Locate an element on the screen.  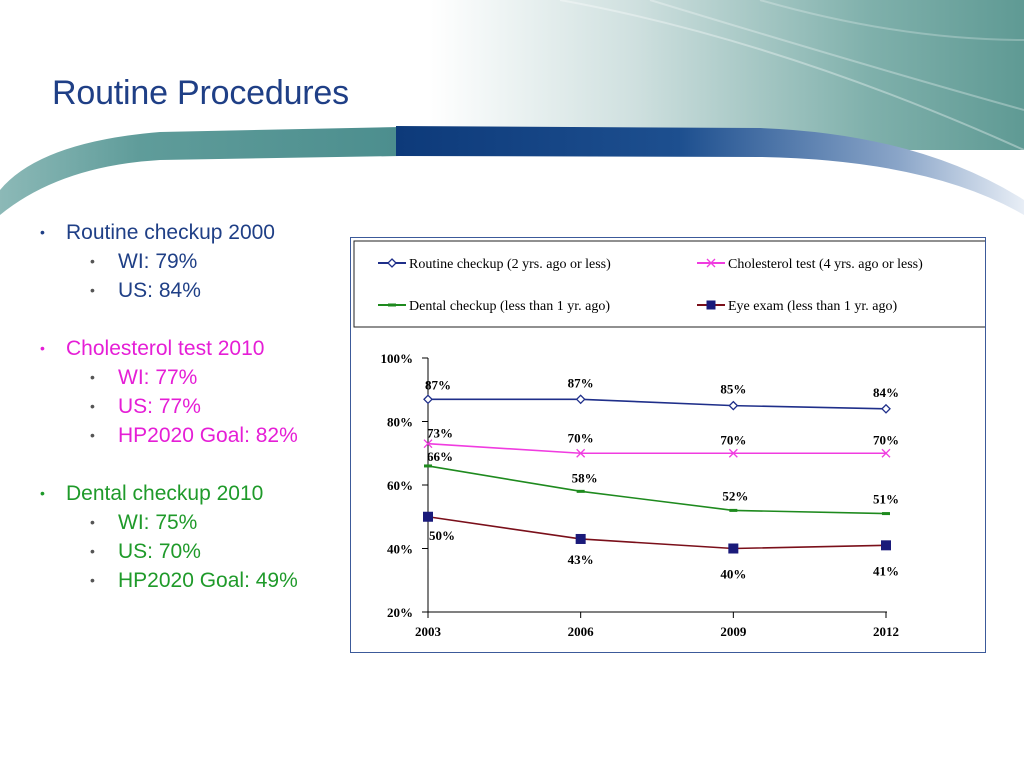
bullet-subitem-text: US: 70% is located at coordinates (159, 551).